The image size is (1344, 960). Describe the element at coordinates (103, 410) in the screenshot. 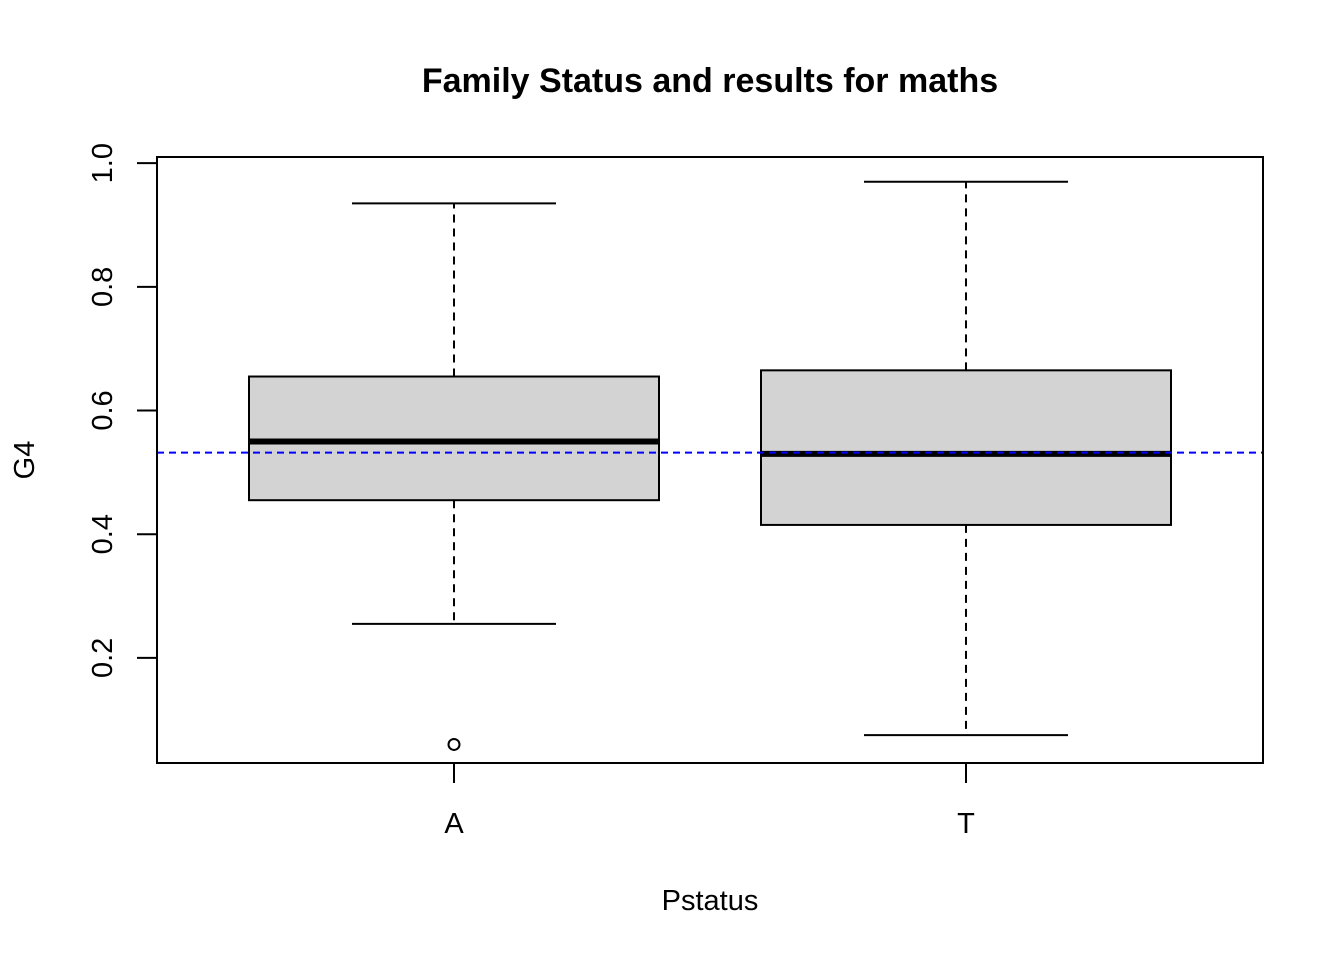

I see `y-tick-label: 0.6` at that location.